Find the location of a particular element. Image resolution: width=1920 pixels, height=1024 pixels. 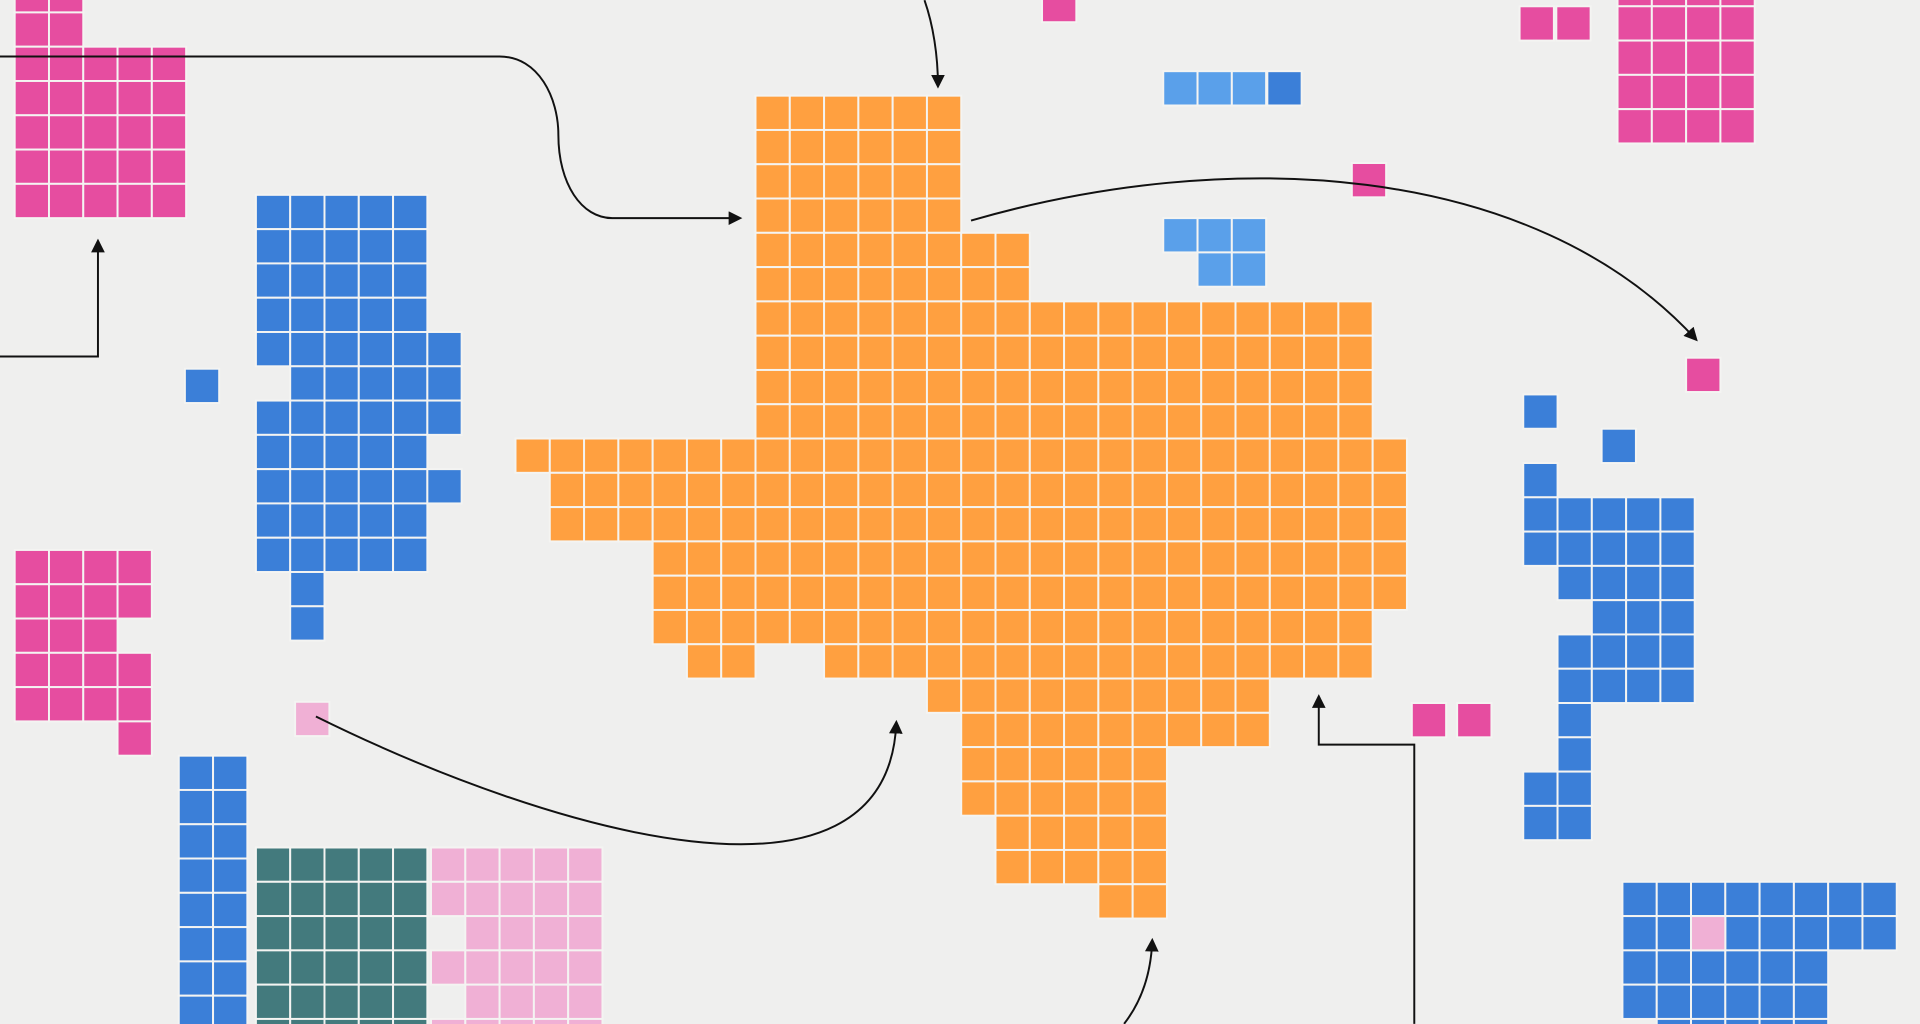

arrow-left-up-to-pink is located at coordinates (52, 298).